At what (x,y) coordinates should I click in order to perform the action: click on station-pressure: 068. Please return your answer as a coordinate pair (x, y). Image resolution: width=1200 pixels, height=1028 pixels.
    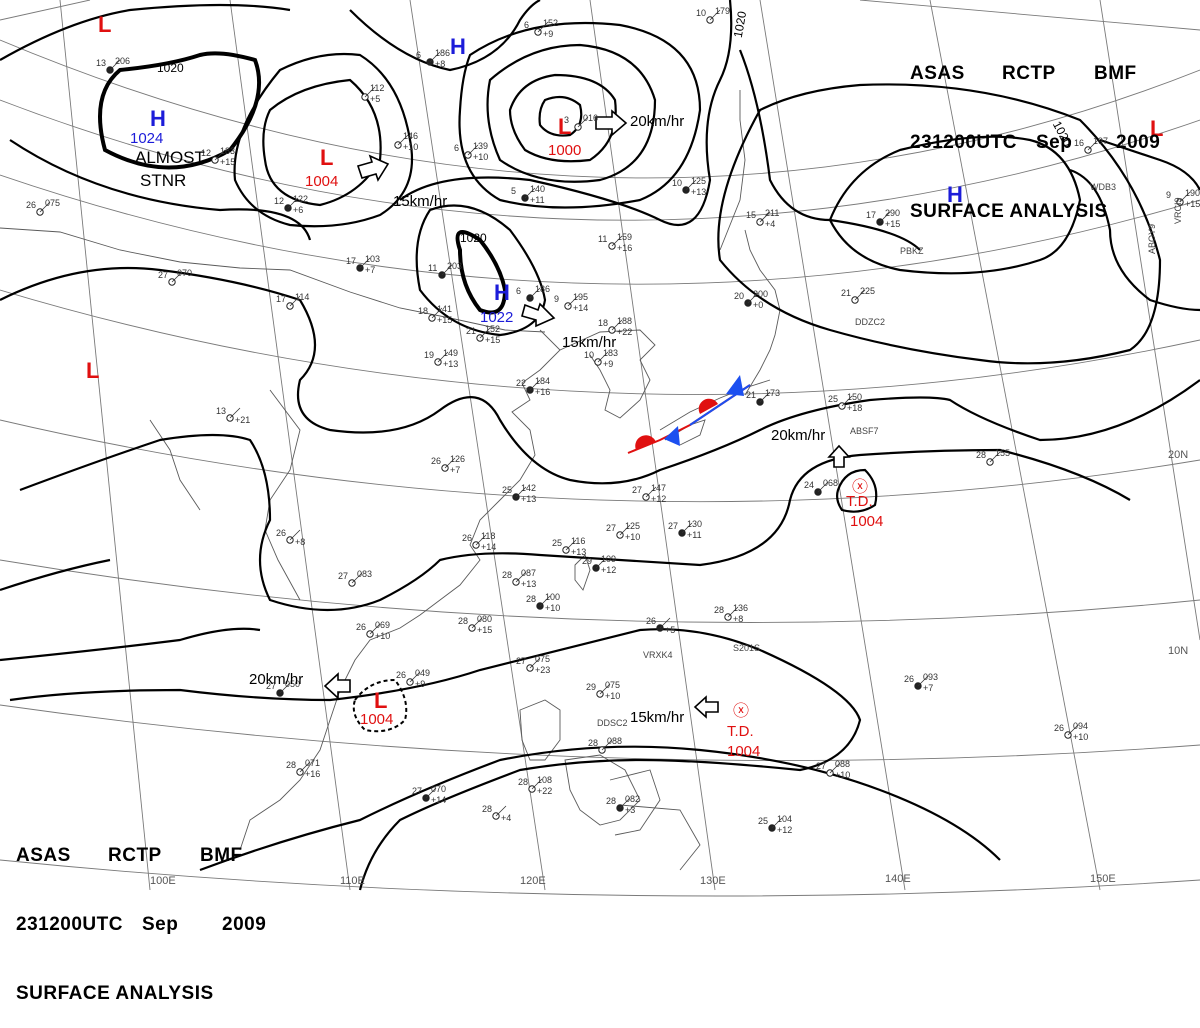
    Looking at the image, I should click on (830, 483).